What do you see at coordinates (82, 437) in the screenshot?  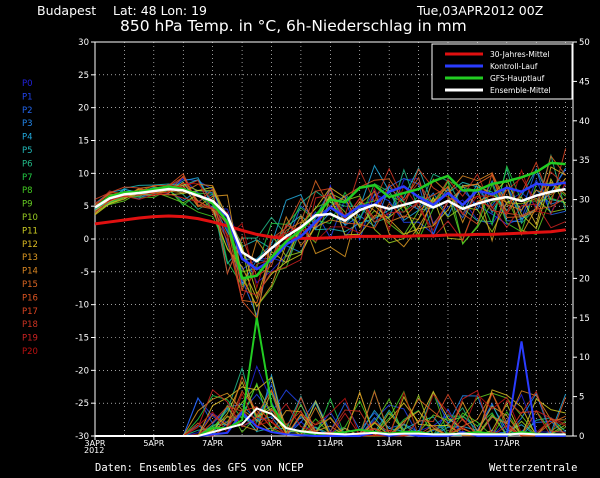 I see `left-tick-label: -30` at bounding box center [82, 437].